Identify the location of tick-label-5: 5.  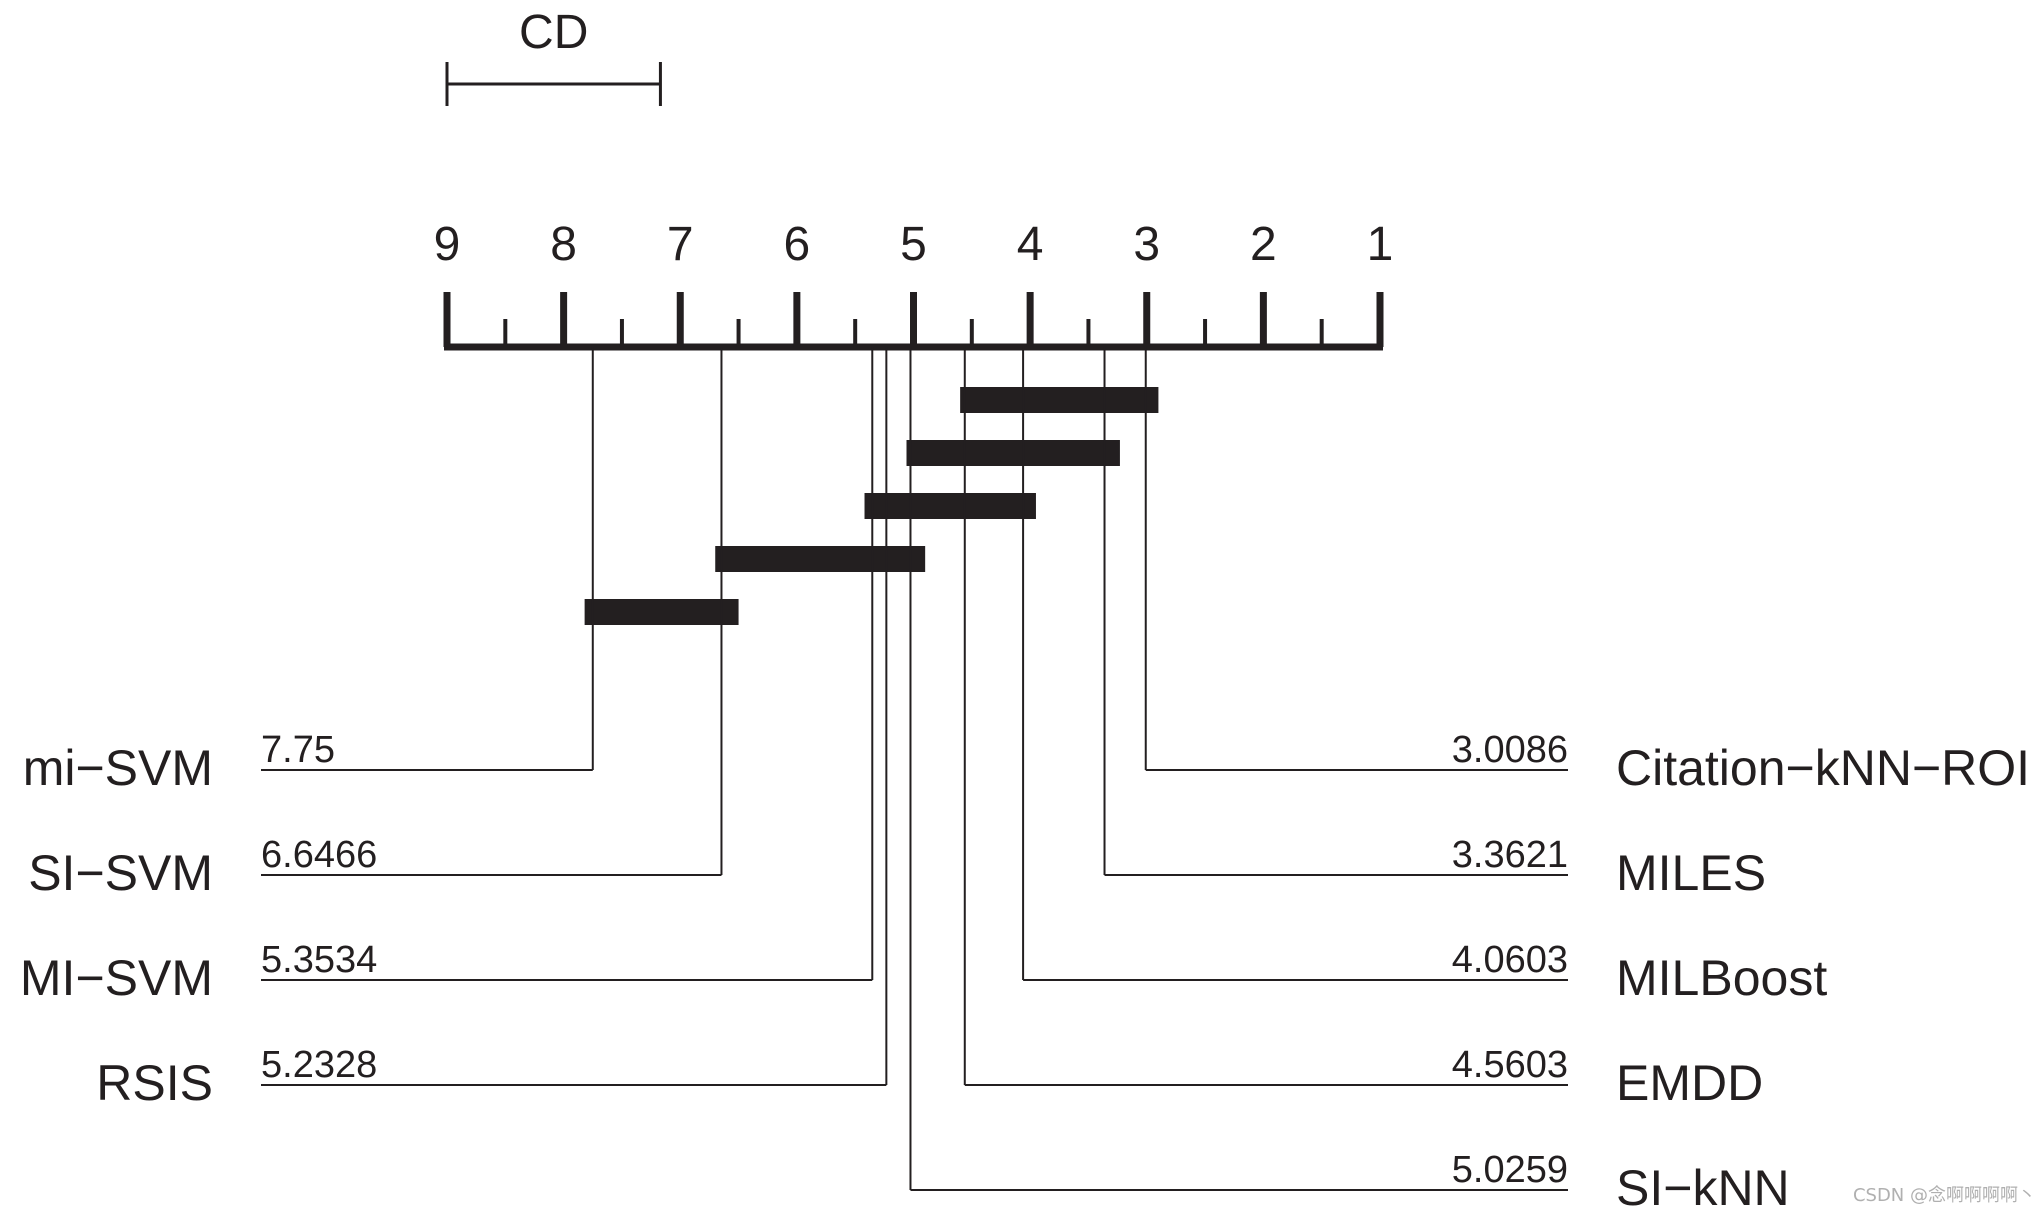
(913, 244).